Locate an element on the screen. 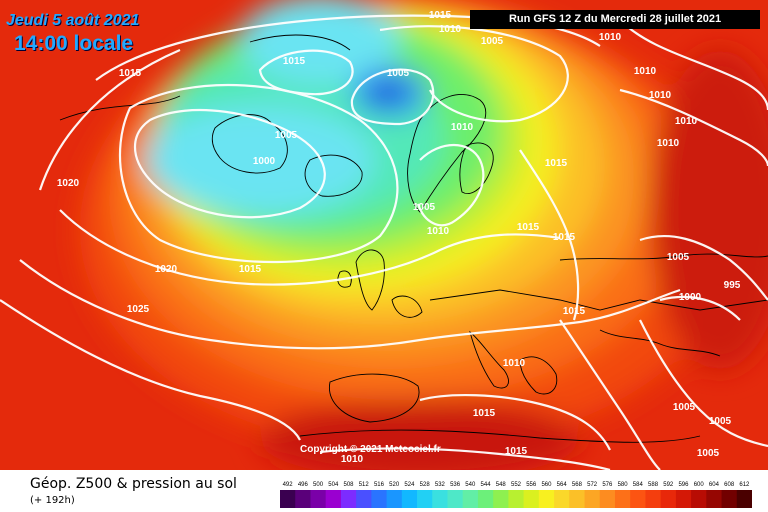 This screenshot has width=768, height=512. legend-tick-label: 516 is located at coordinates (379, 485).